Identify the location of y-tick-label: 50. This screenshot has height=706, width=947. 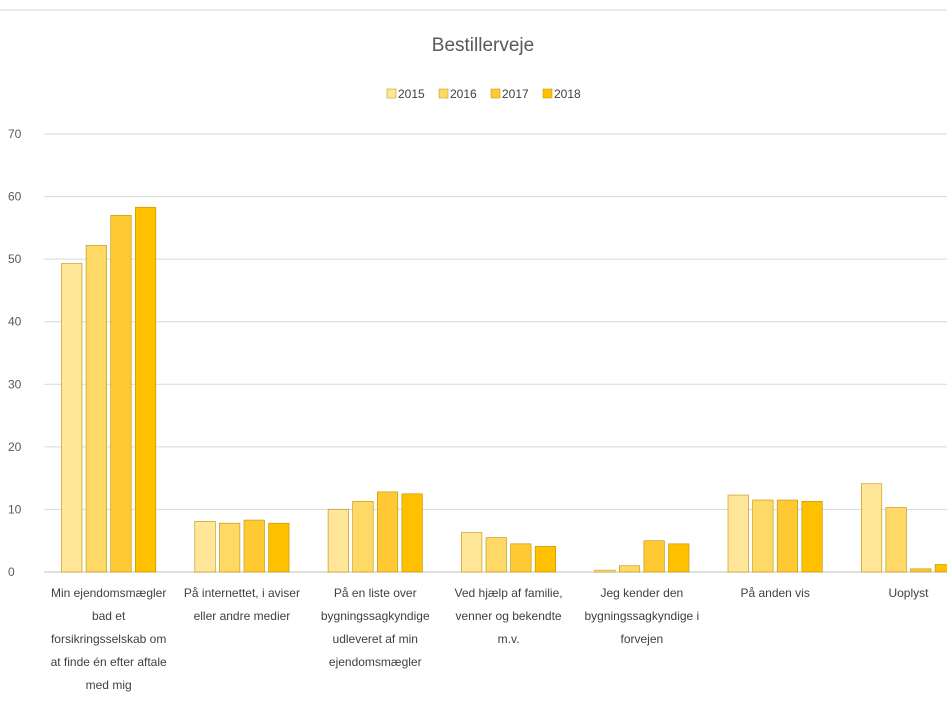
(15, 259).